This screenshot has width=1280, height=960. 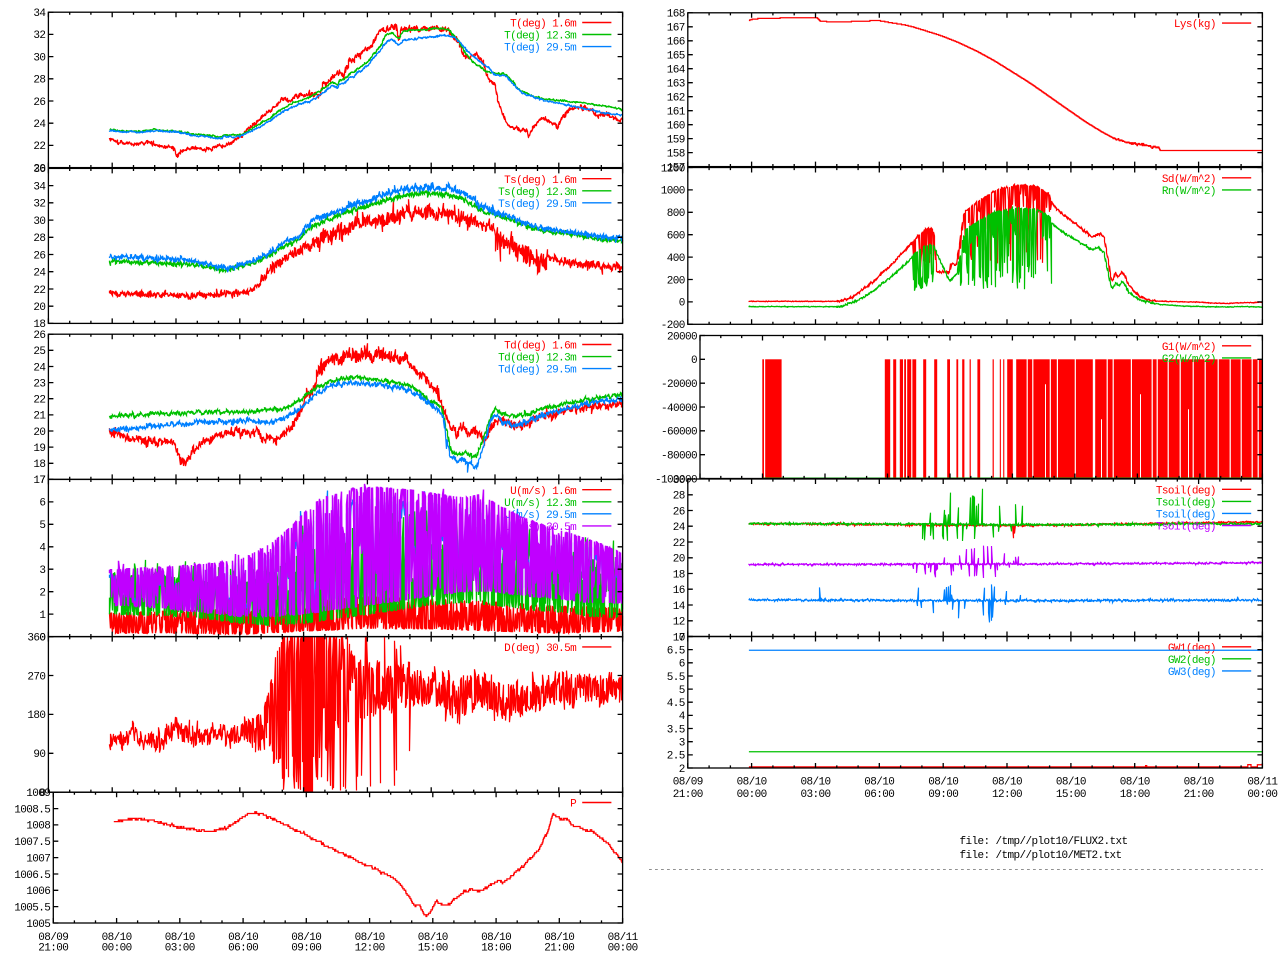 I want to click on svg-text: 23, so click(x=39, y=384).